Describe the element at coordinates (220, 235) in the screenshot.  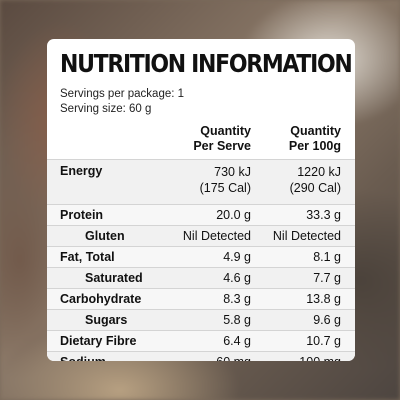
I see `per-serve-value: Nil Detected` at that location.